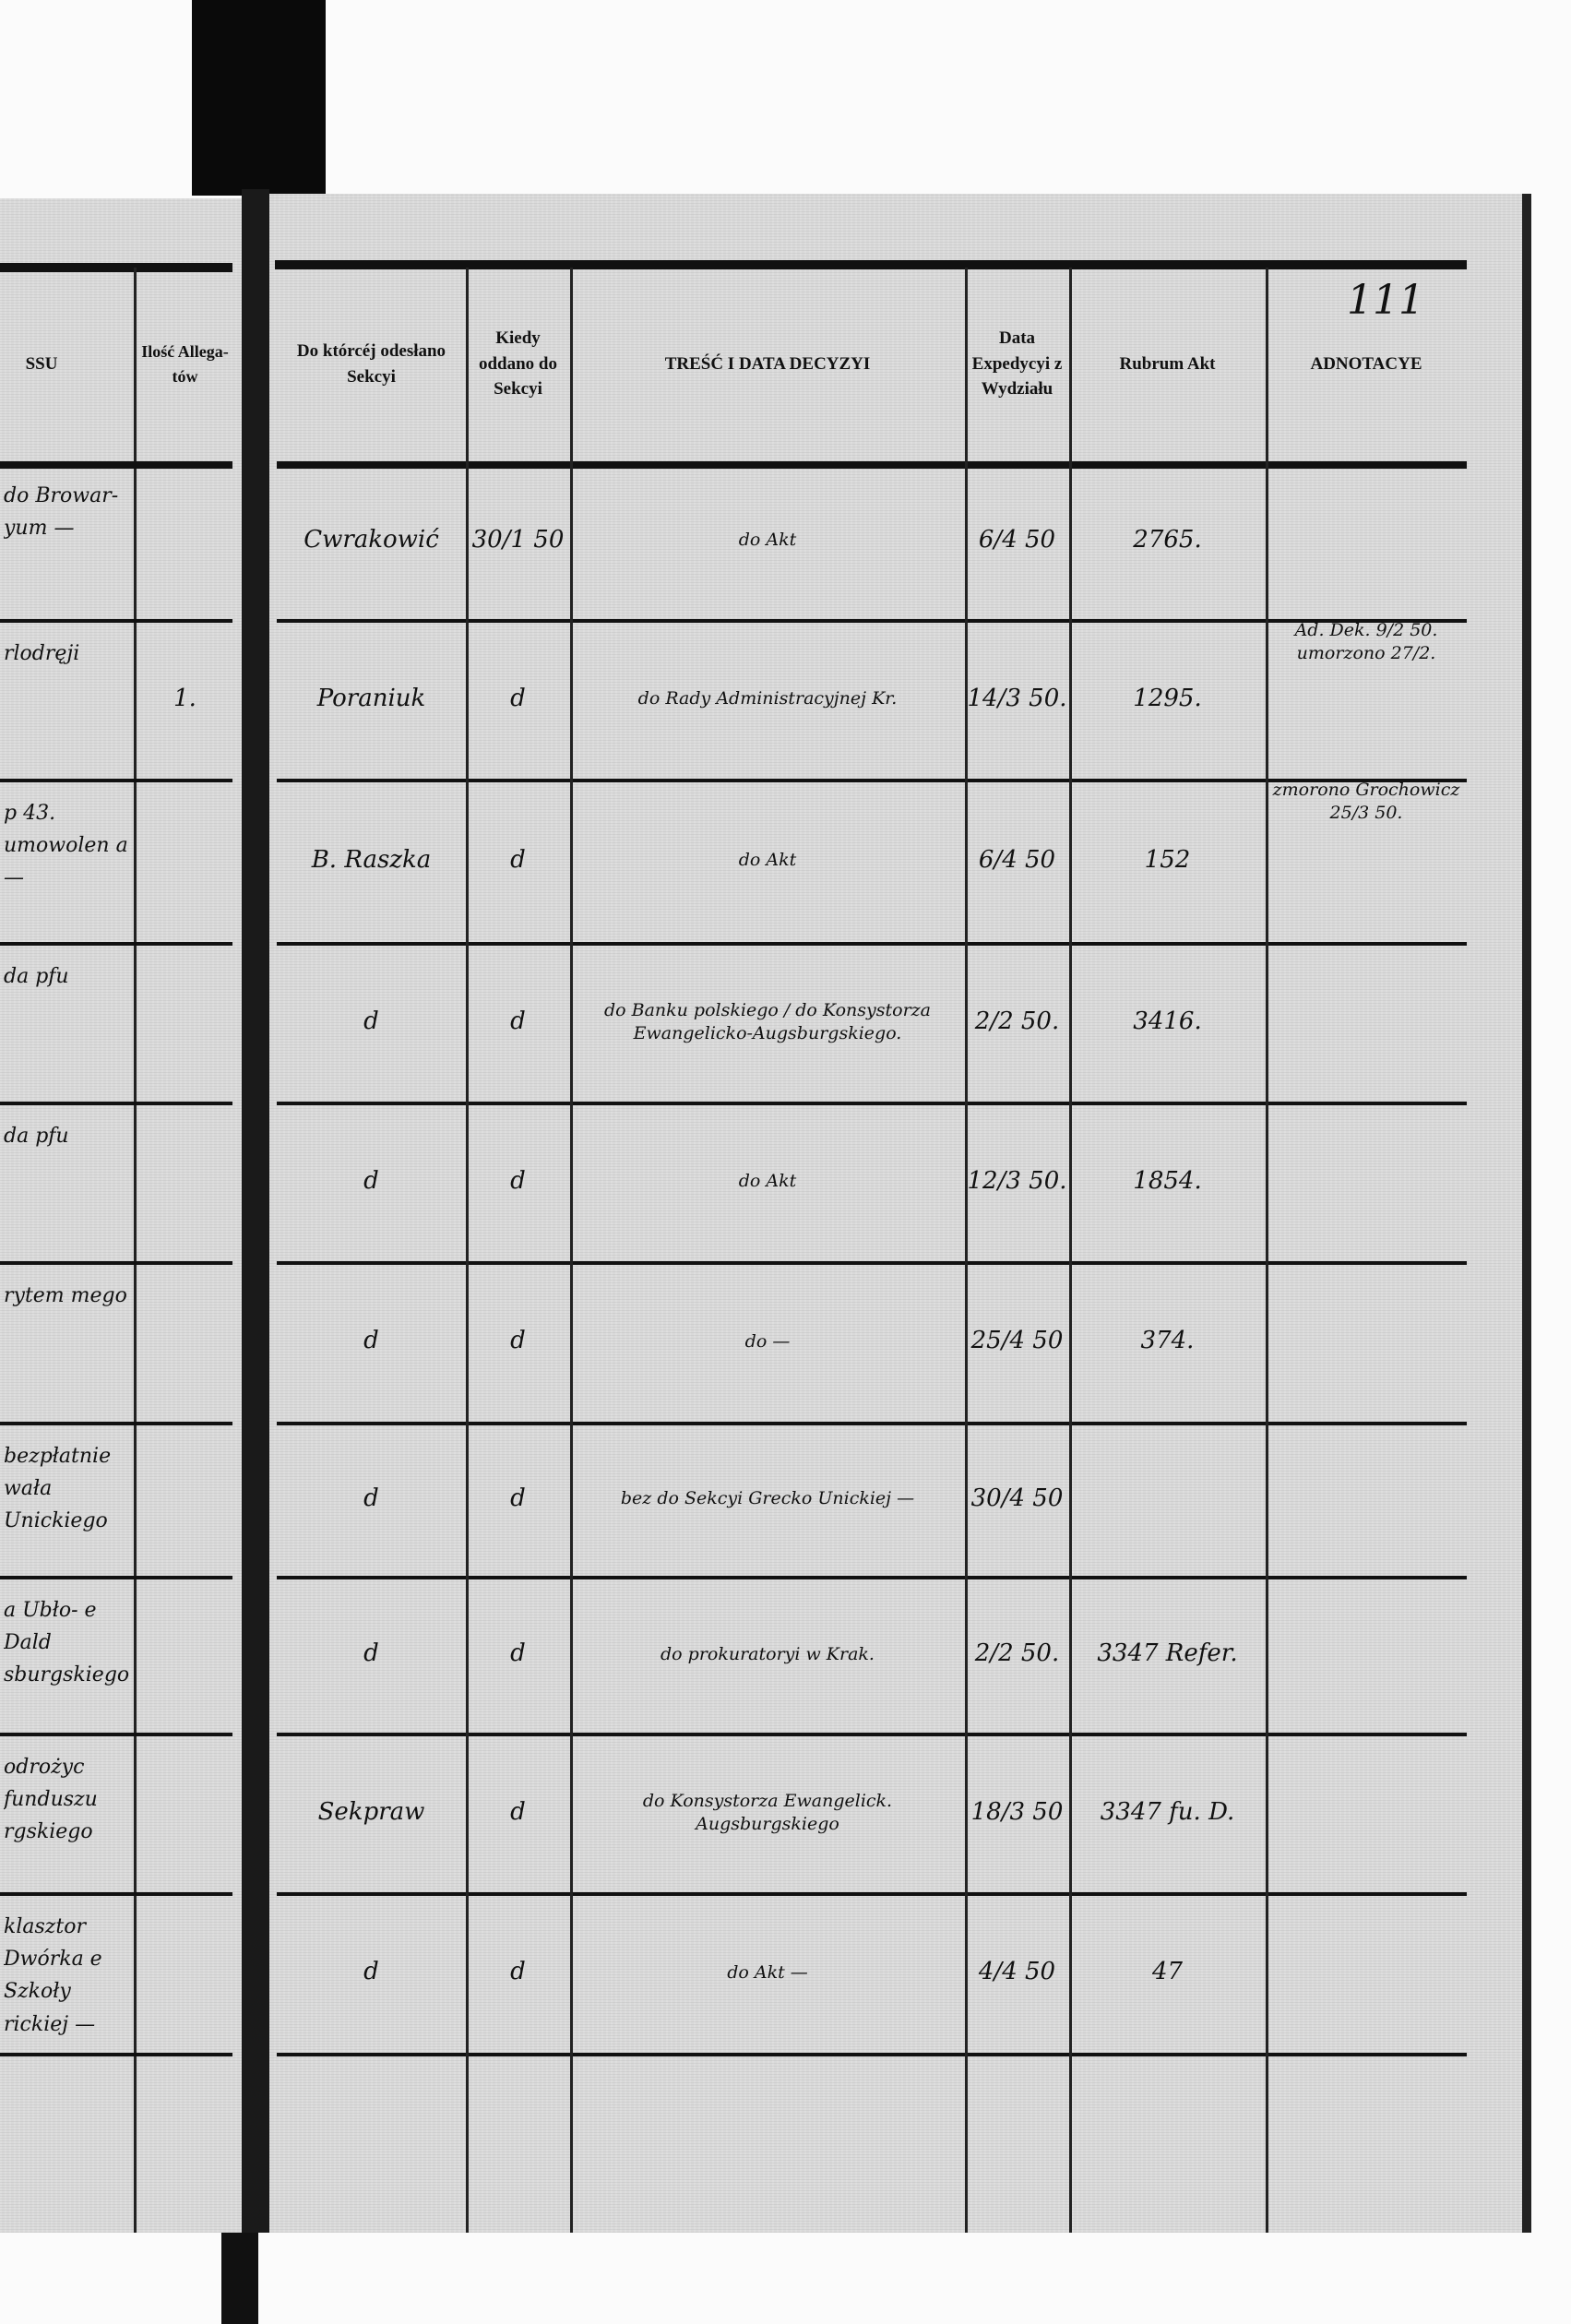  Describe the element at coordinates (67, 1643) in the screenshot. I see `left-entry-text: a Ubło- e Dald sburgskiego` at that location.